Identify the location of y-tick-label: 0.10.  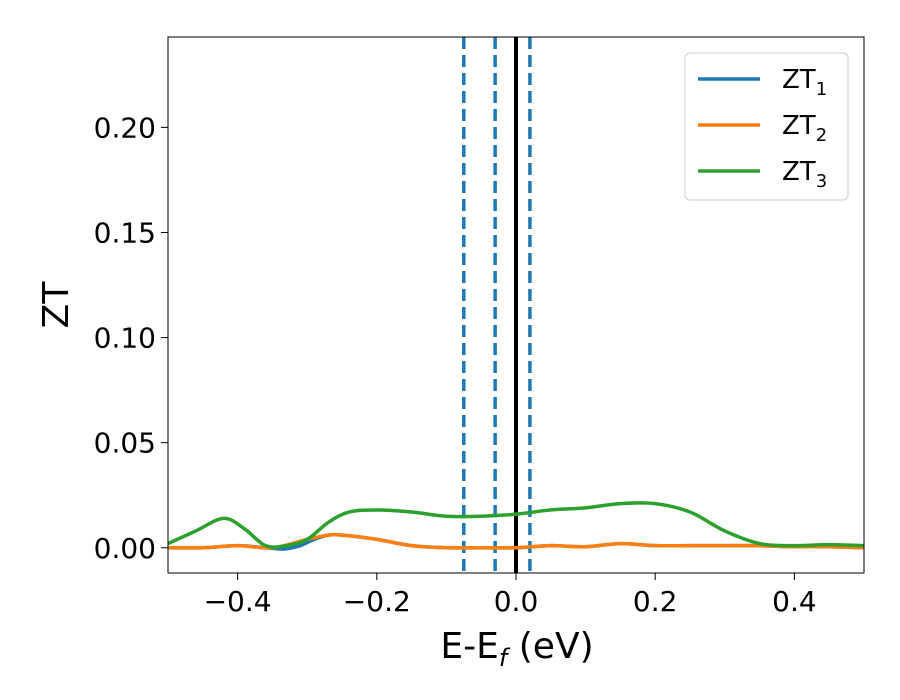
(125, 338).